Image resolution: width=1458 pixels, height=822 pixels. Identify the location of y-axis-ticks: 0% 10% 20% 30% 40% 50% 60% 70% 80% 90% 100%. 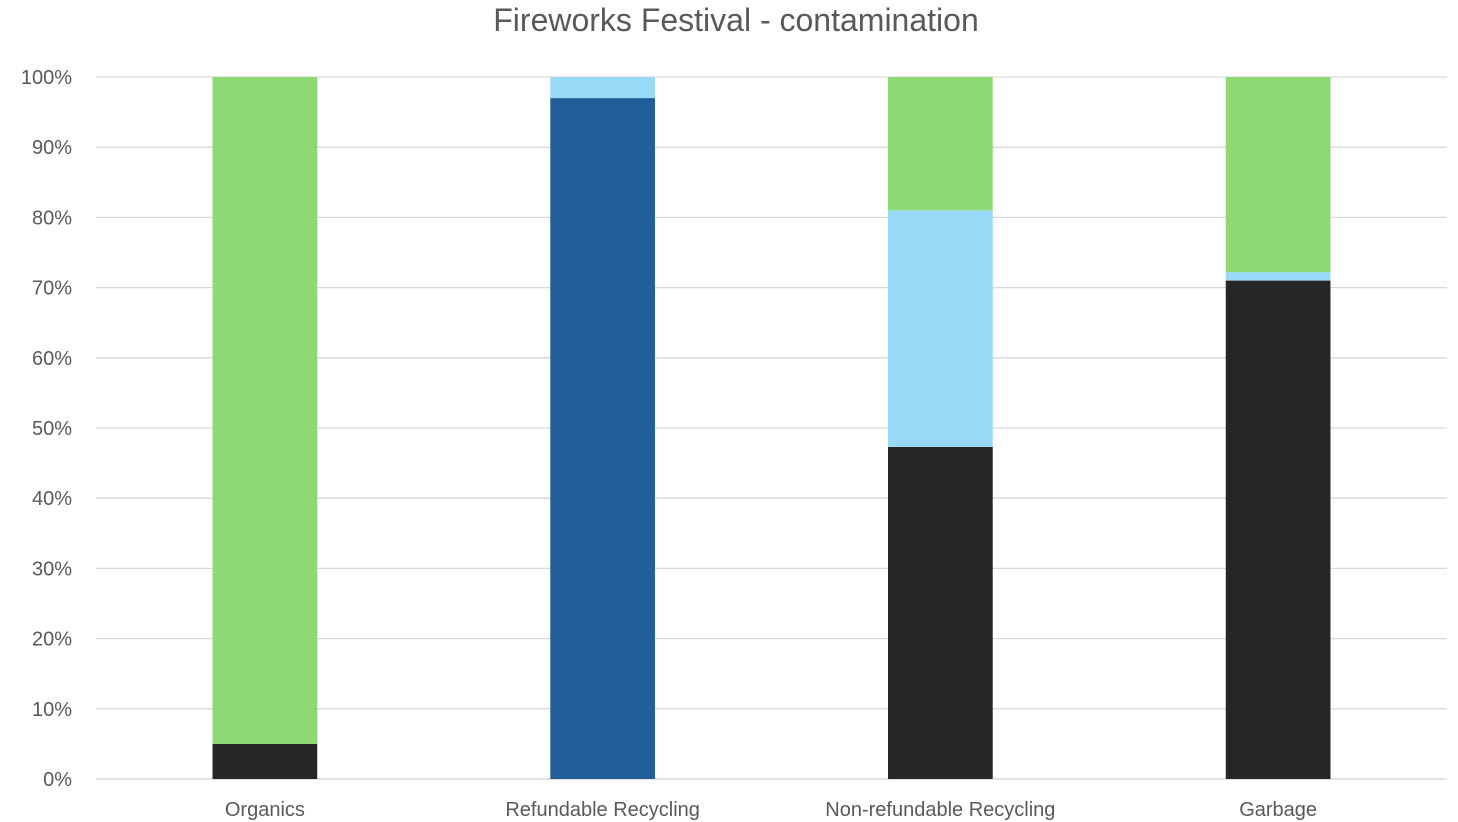
(46, 429).